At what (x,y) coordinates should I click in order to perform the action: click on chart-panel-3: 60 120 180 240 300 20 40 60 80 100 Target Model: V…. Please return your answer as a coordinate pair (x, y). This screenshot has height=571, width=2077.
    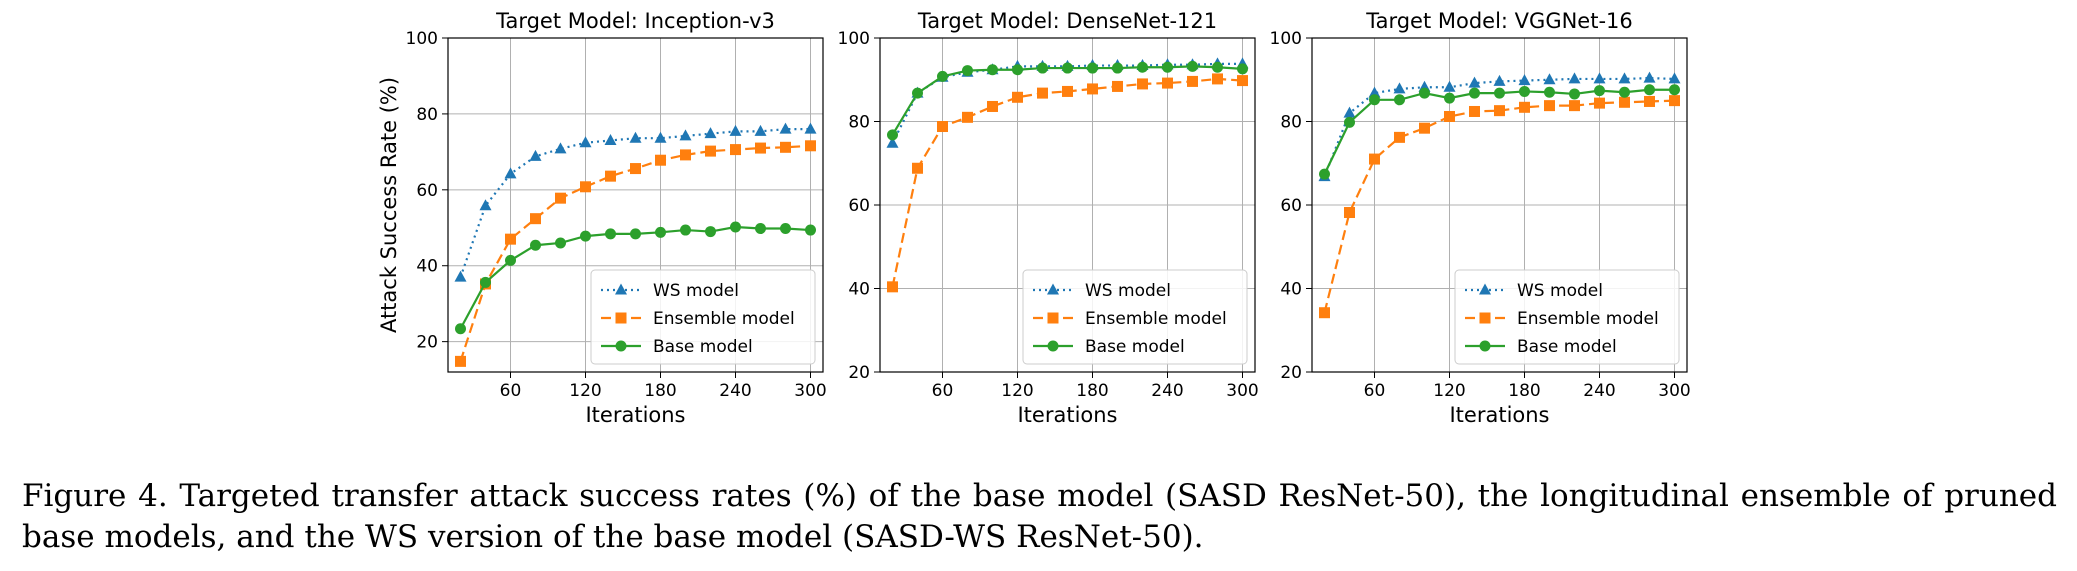
    Looking at the image, I should click on (1480, 218).